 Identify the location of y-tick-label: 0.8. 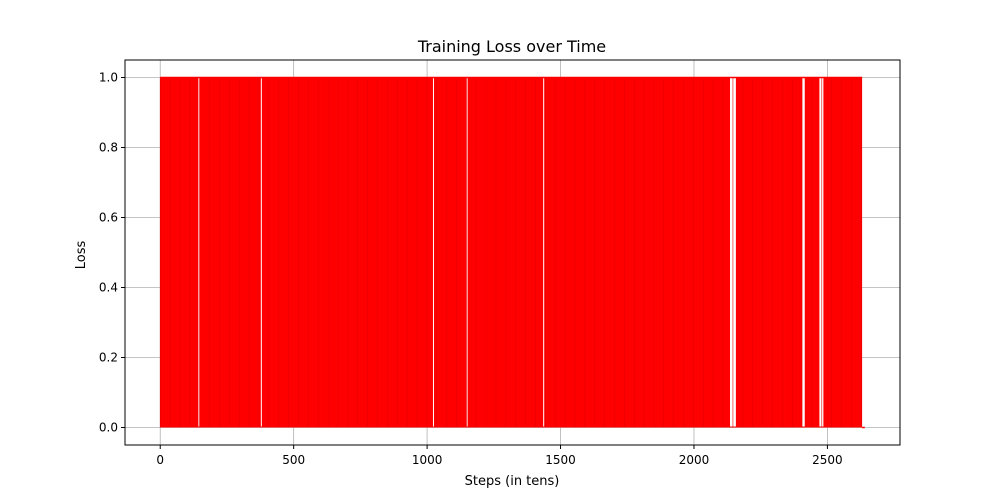
(108, 148).